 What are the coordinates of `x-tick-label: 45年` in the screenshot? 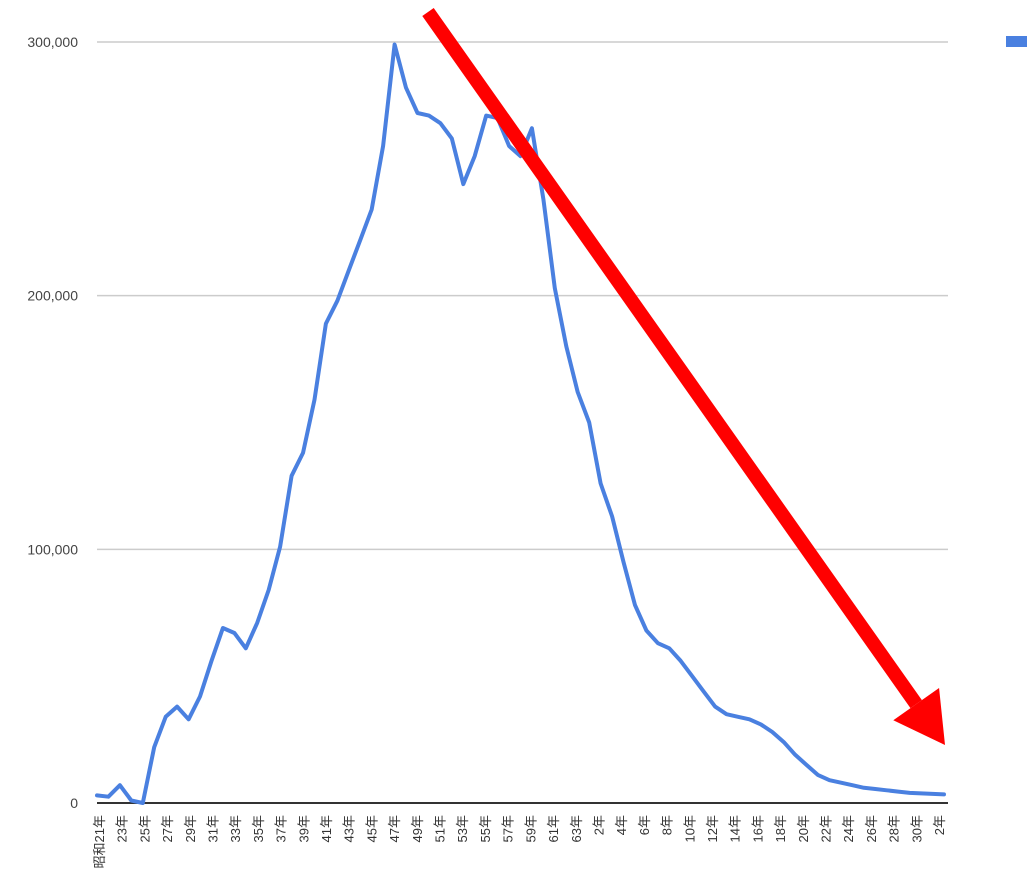 It's located at (371, 828).